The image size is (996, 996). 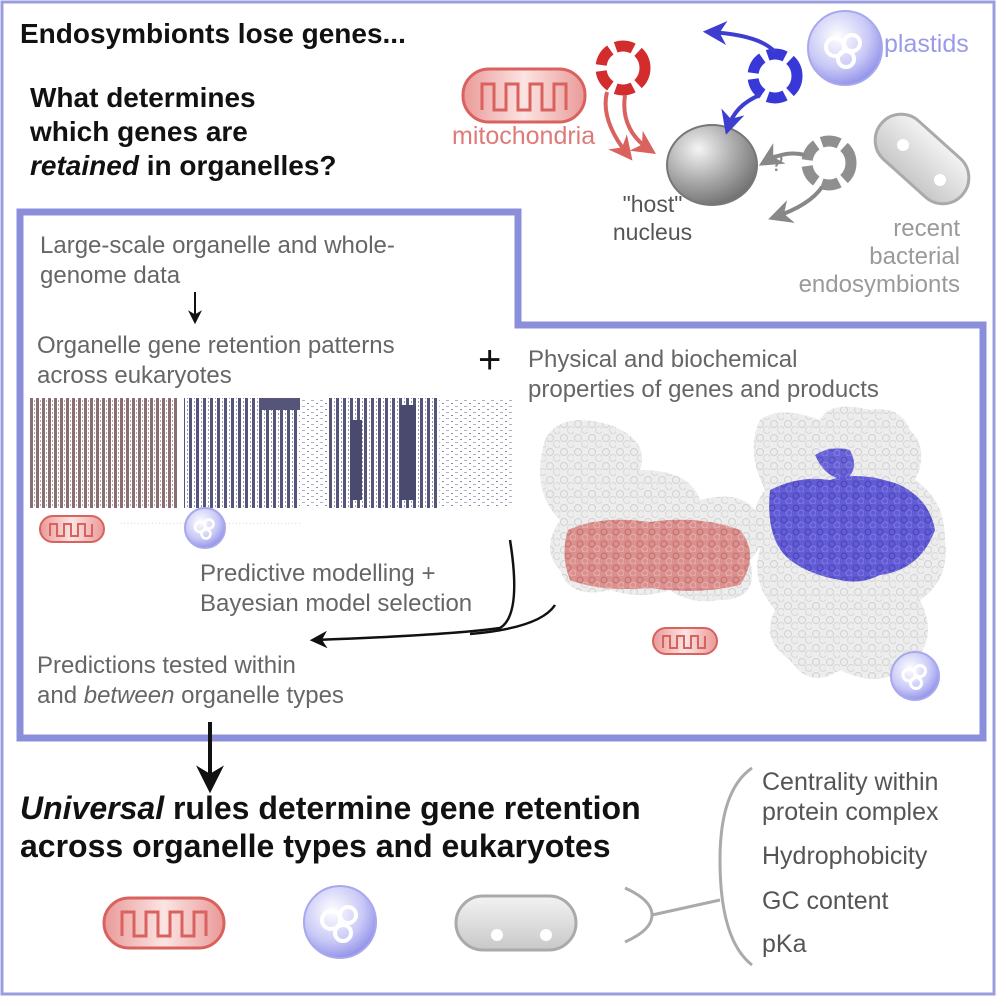 I want to click on conclusion-universal-emphasis: Universal, so click(x=92, y=808).